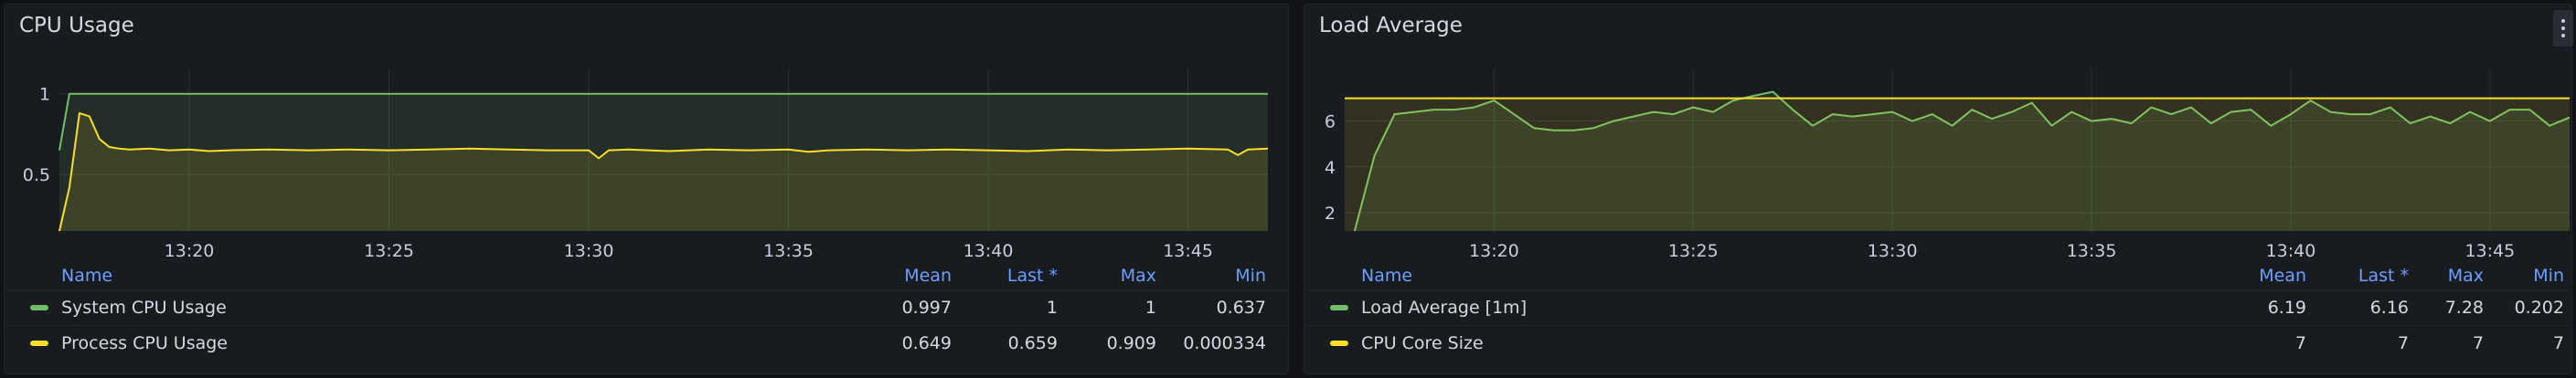 This screenshot has width=2576, height=378. What do you see at coordinates (2389, 308) in the screenshot?
I see `value-last: 6.16` at bounding box center [2389, 308].